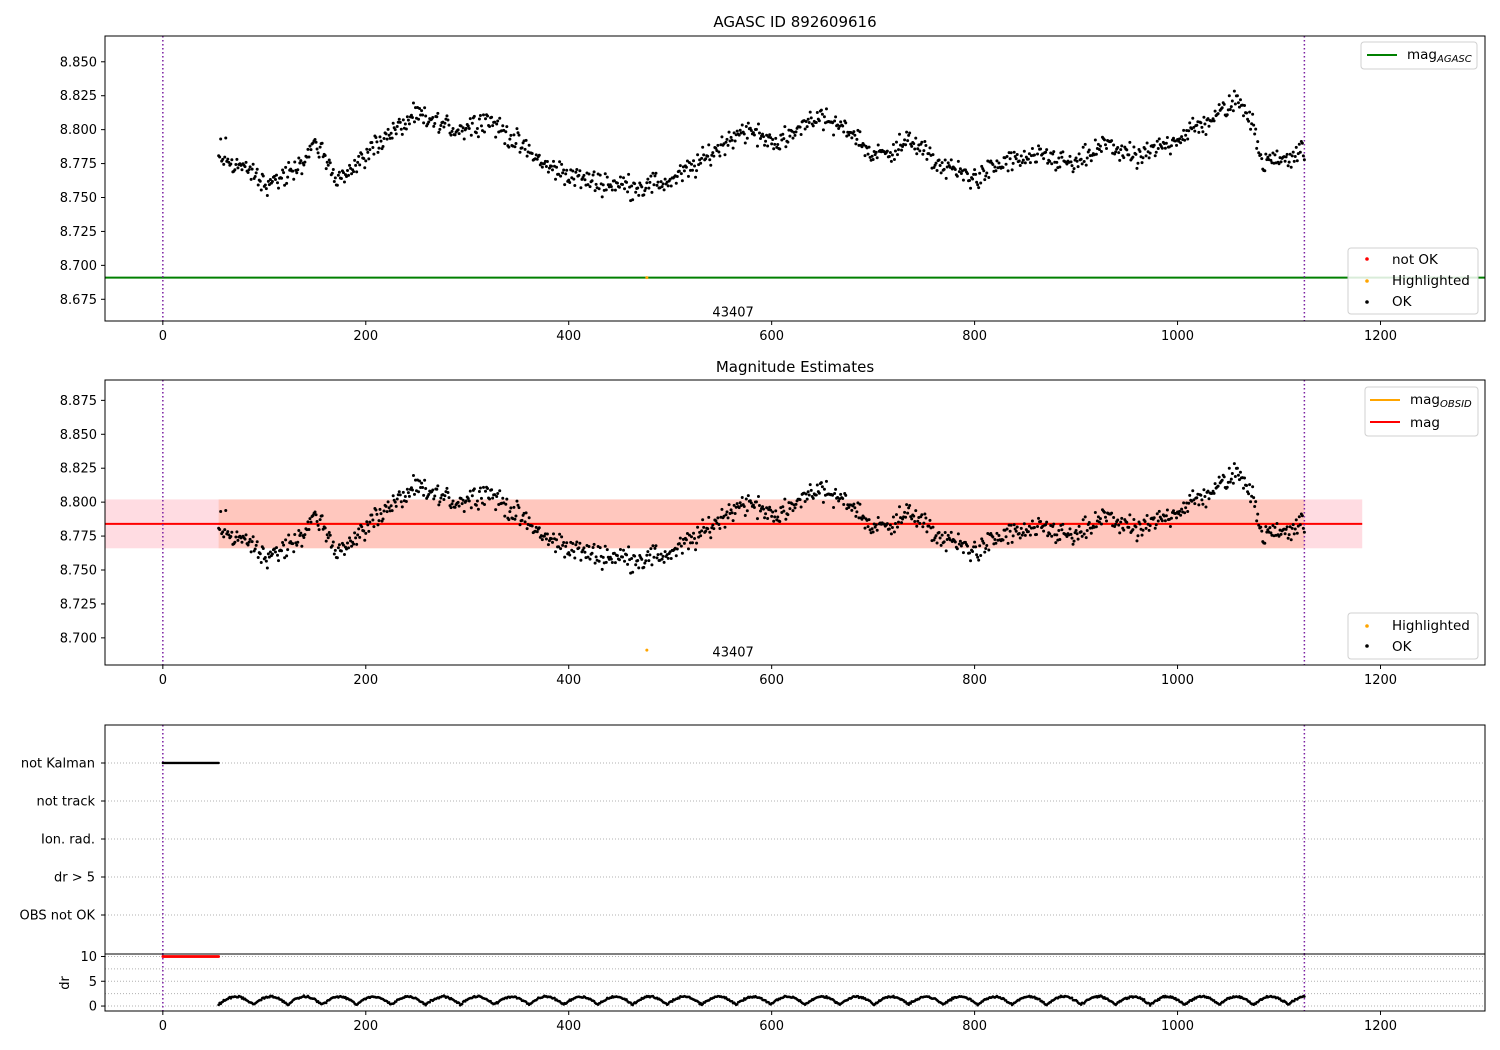  I want to click on legend-marker-not-ok, so click(1367, 259).